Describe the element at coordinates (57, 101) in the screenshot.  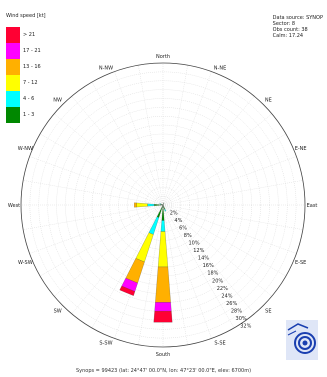
I see `direction-label: NW` at that location.